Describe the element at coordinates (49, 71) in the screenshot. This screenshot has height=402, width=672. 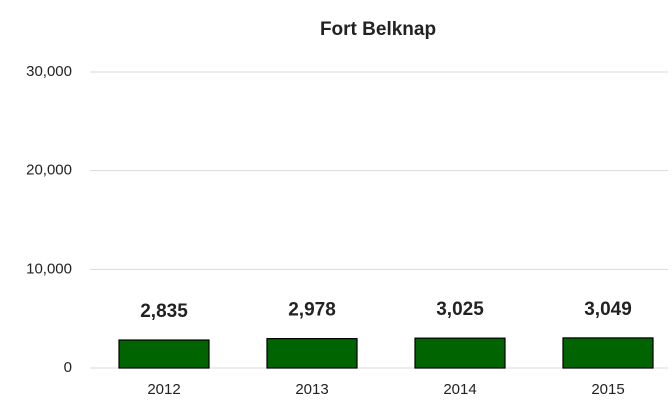
I see `y-tick-label: 30,000` at that location.